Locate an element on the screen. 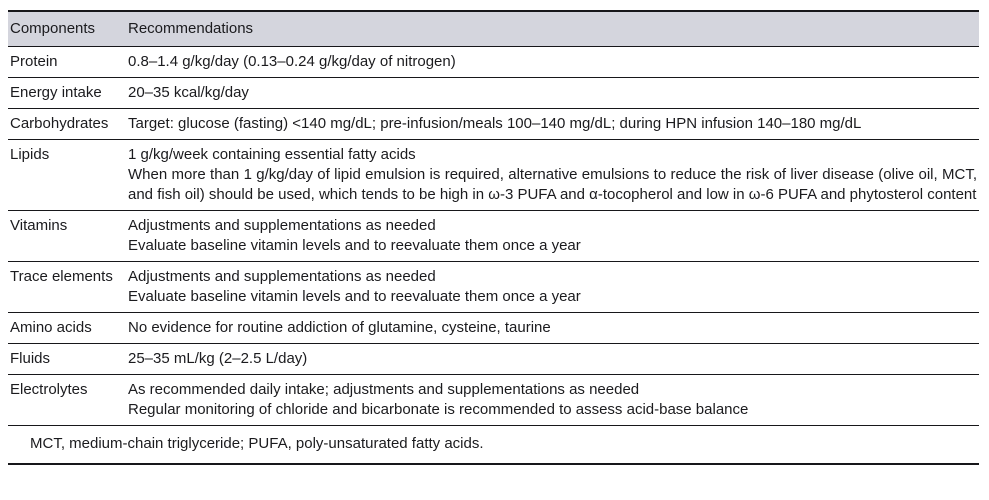  header-row: Components Recommendations is located at coordinates (493, 29).